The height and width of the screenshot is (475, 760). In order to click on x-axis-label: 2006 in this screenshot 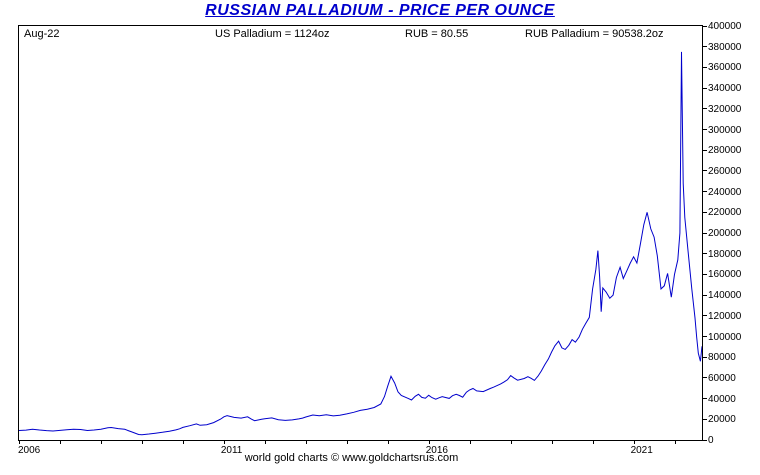, I will do `click(29, 450)`.